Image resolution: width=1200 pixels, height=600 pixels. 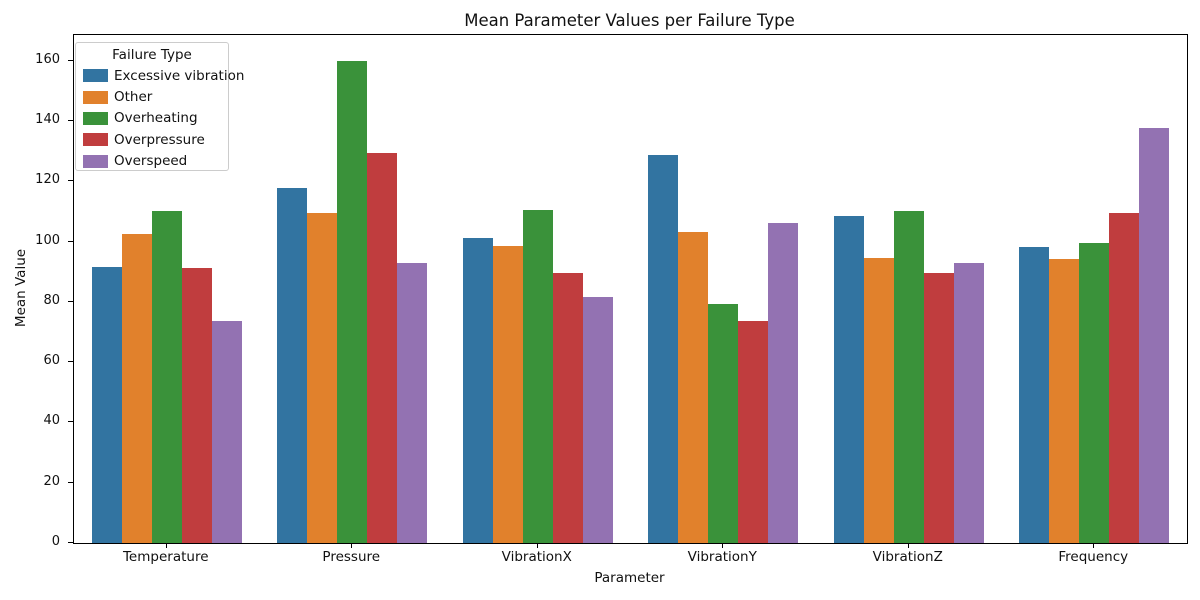 What do you see at coordinates (159, 139) in the screenshot?
I see `legend-label-overpressure: Overpressure` at bounding box center [159, 139].